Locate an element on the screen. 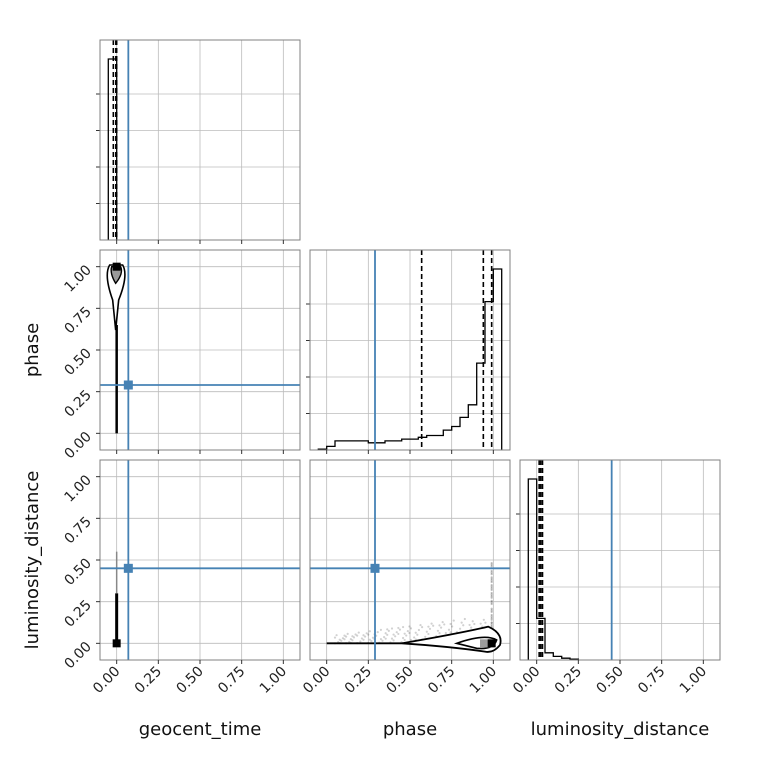 The width and height of the screenshot is (760, 760). contour-inner is located at coordinates (116, 275).